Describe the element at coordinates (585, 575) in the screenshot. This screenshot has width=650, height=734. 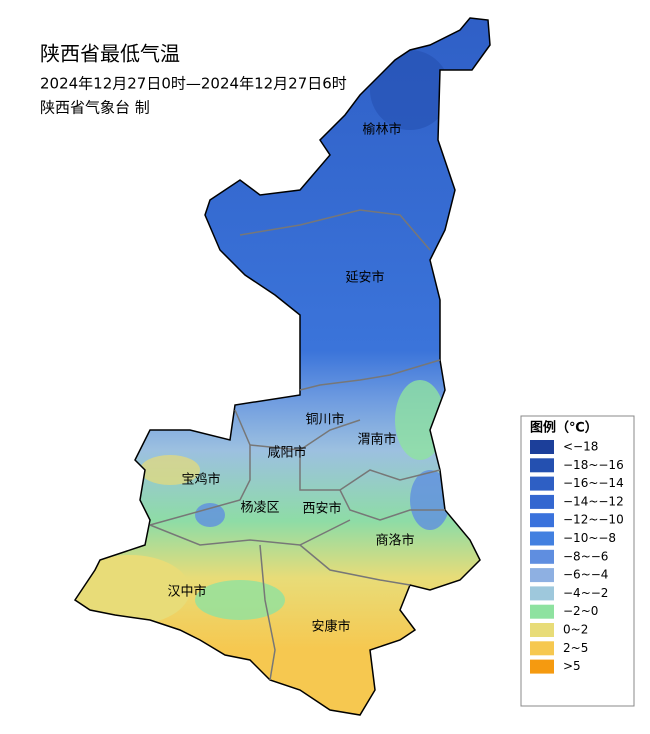
I see `legend-label: −6~−4` at that location.